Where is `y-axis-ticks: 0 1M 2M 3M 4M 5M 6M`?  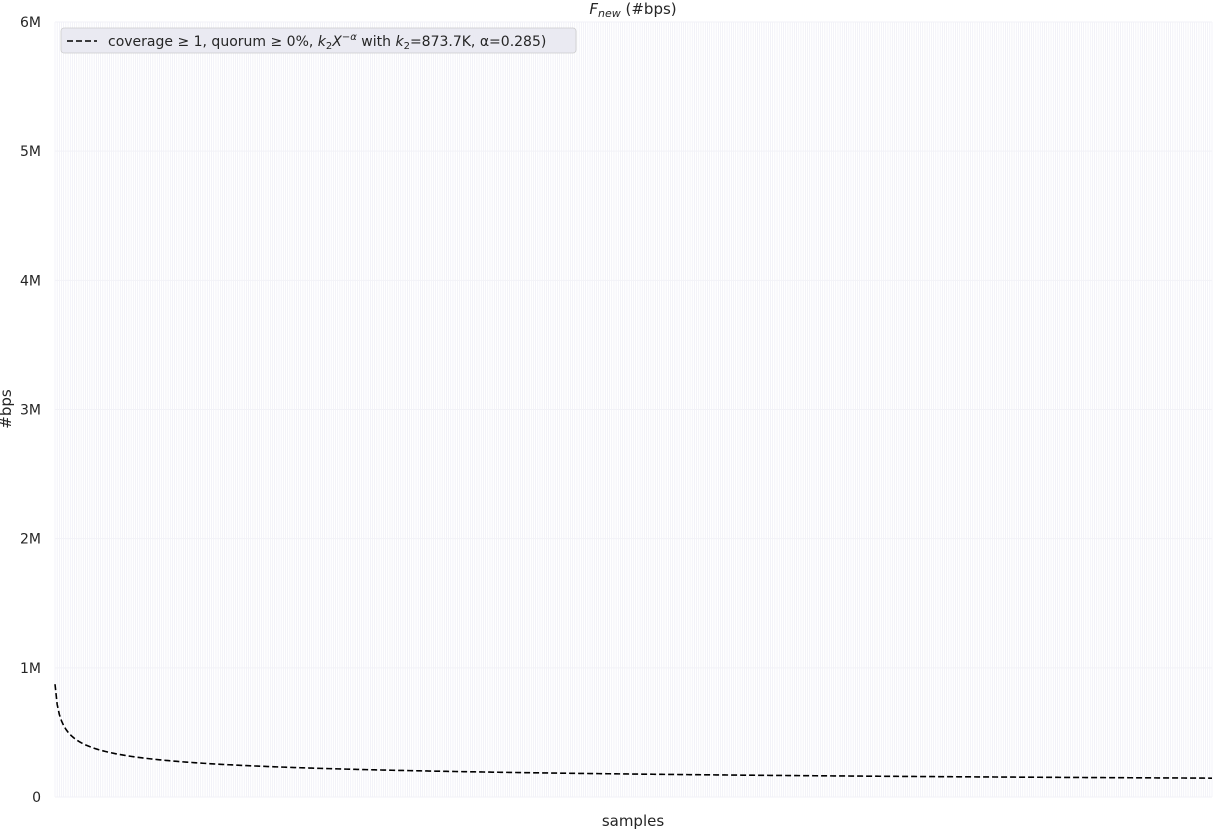
y-axis-ticks: 0 1M 2M 3M 4M 5M 6M is located at coordinates (30, 410).